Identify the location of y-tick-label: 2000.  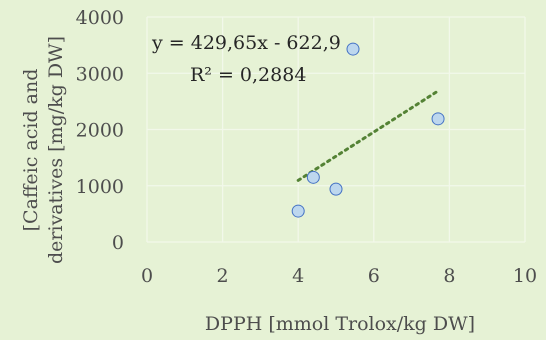
(100, 131).